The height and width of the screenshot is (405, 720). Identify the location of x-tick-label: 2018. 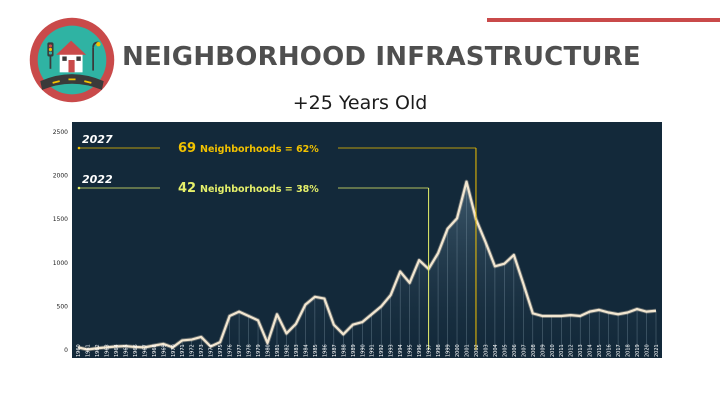
(629, 350).